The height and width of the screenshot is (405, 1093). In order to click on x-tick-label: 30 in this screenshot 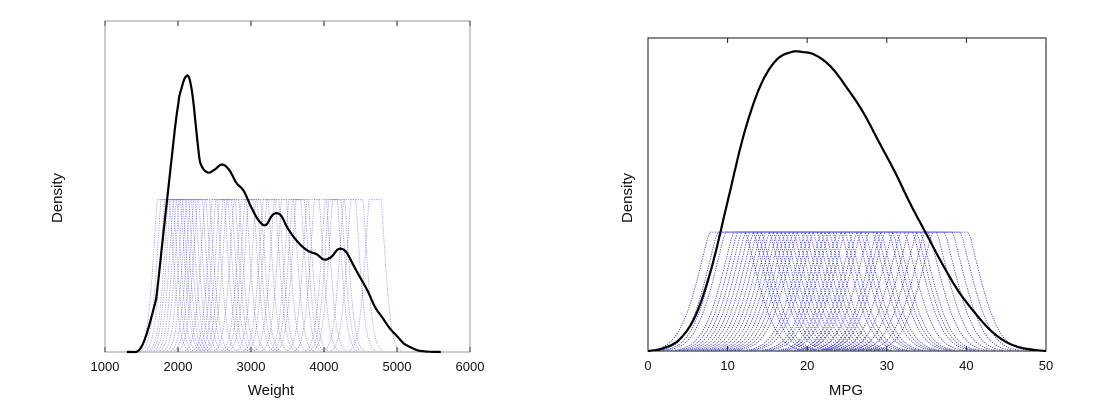, I will do `click(887, 365)`.